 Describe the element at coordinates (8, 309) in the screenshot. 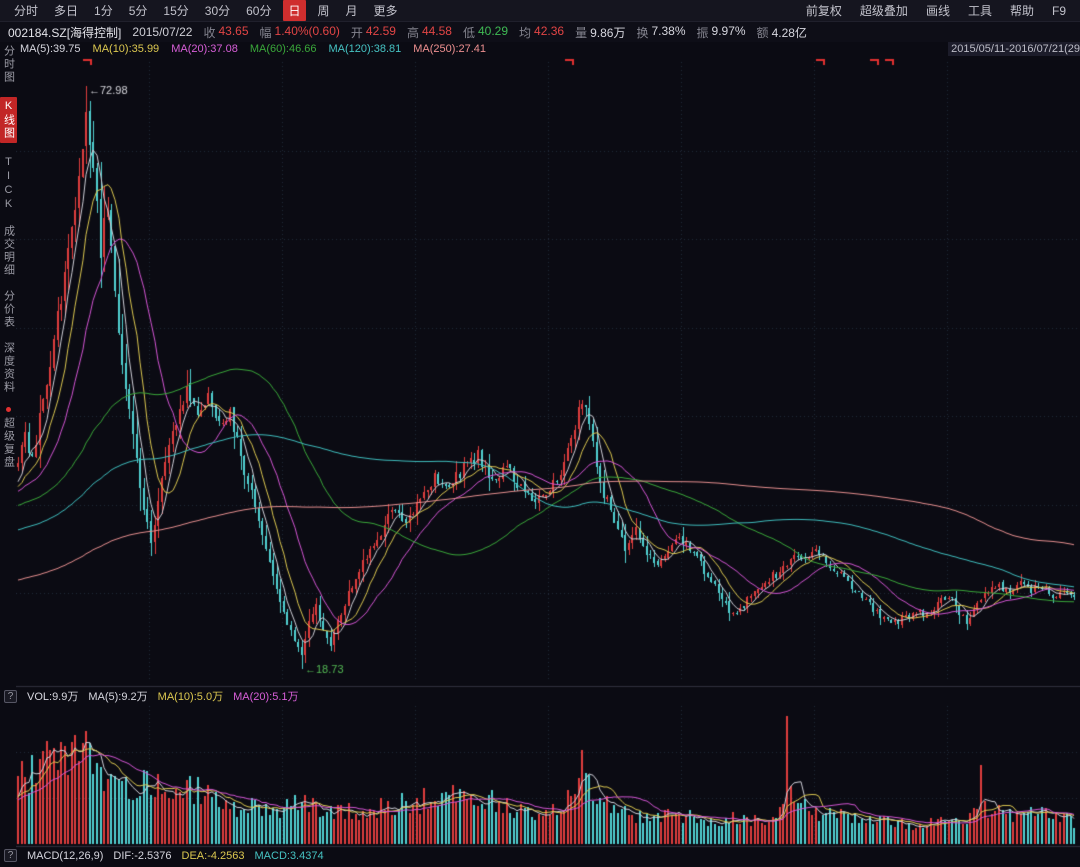

I see `sidebar-item-price-table: 分价表` at that location.